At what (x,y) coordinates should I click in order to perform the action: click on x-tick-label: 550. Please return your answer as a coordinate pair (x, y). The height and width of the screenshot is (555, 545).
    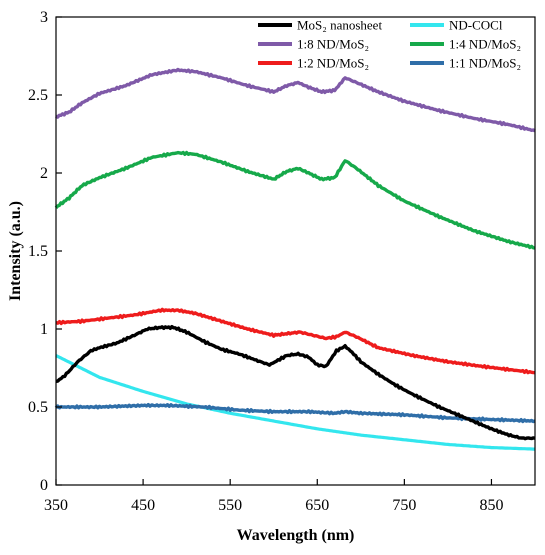
    Looking at the image, I should click on (230, 505).